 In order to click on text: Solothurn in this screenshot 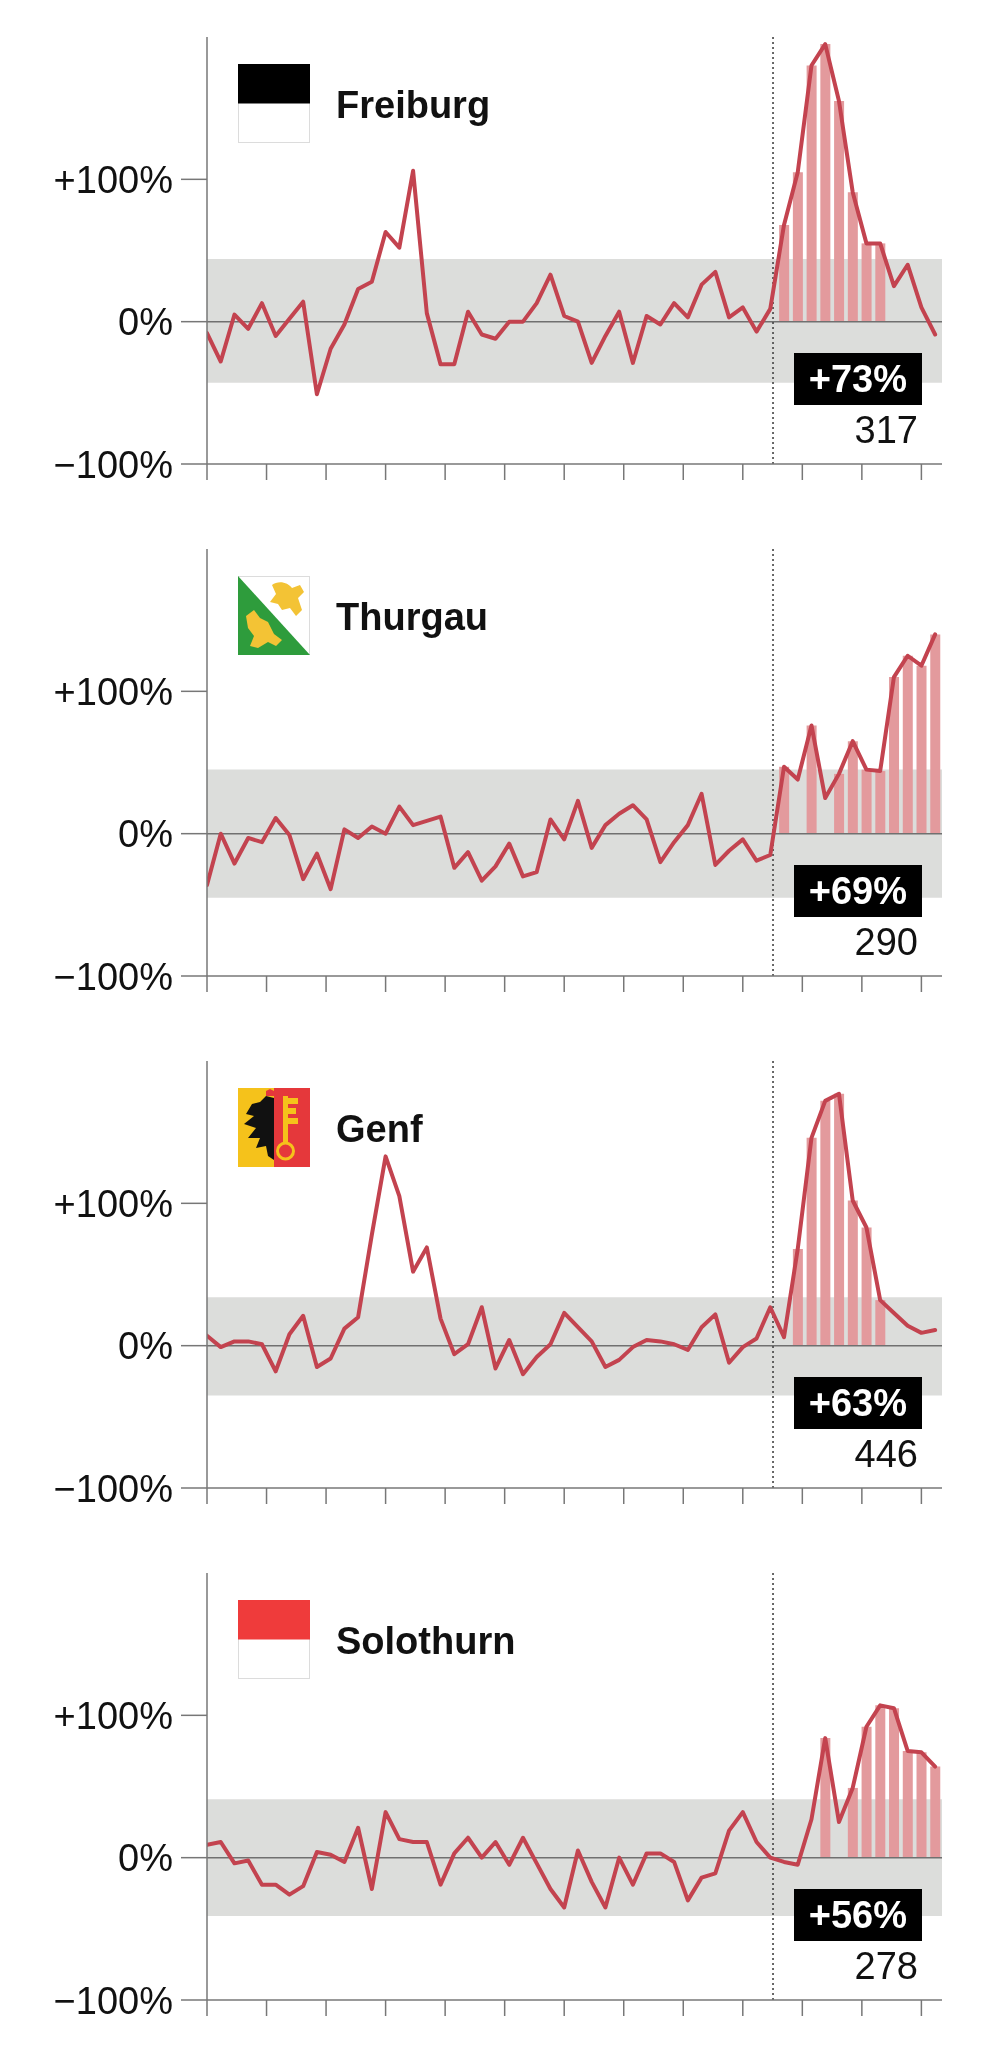, I will do `click(426, 1641)`.